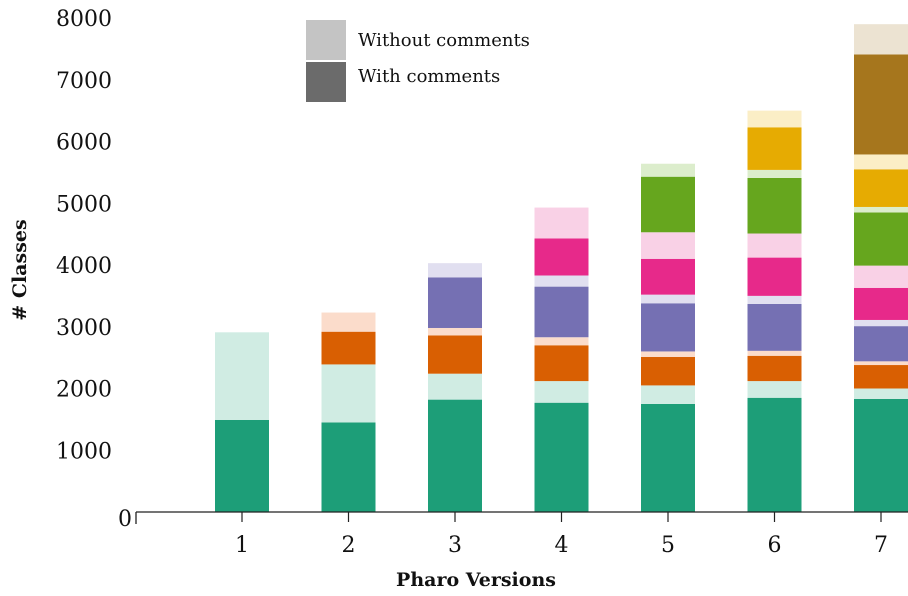 This screenshot has width=908, height=596. I want to click on legend-label-without-comments: Without comments, so click(444, 40).